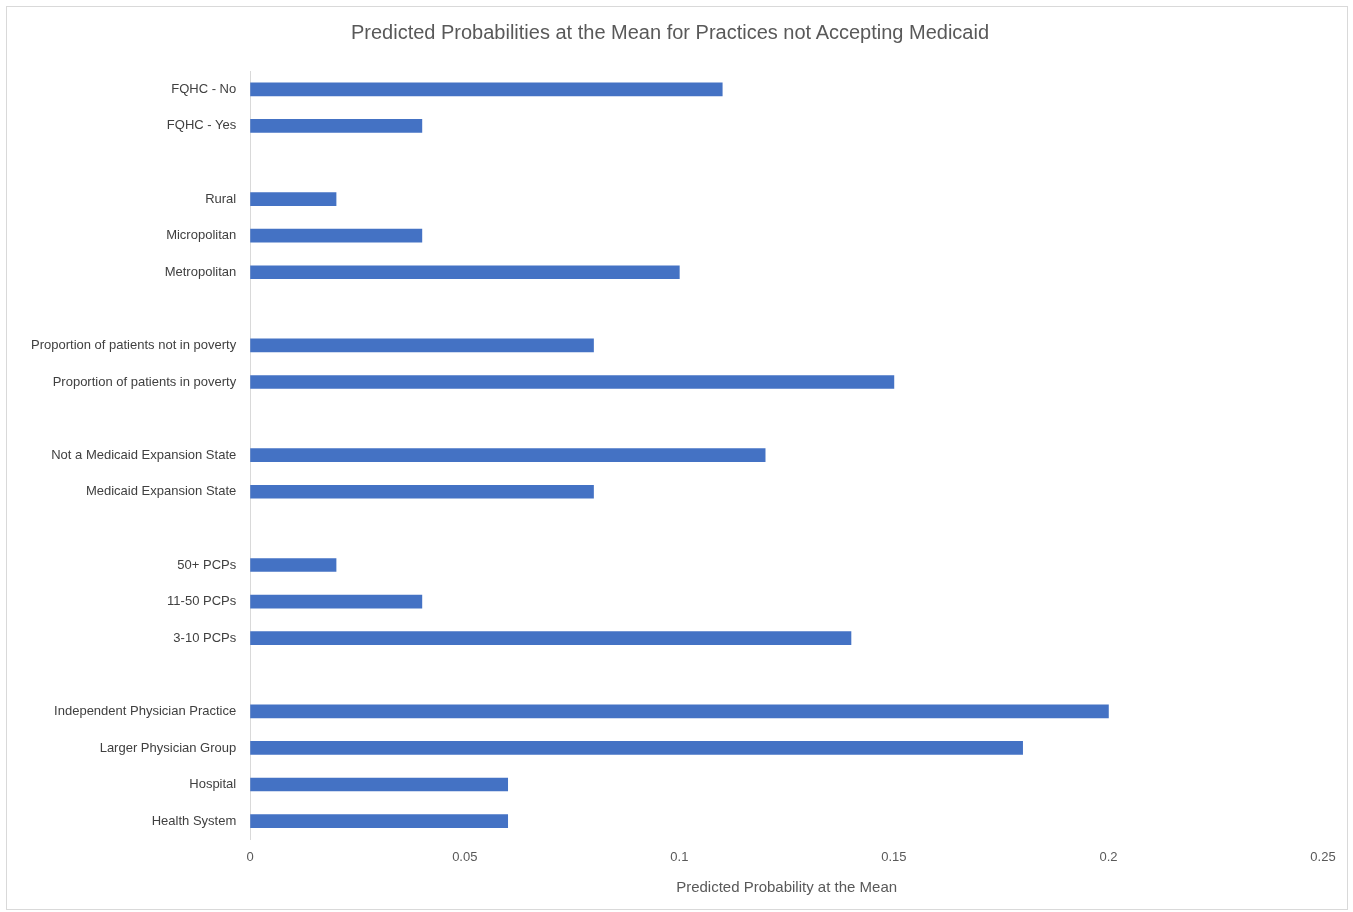  Describe the element at coordinates (144, 381) in the screenshot. I see `y-tick-label: Proportion of patients in poverty` at that location.